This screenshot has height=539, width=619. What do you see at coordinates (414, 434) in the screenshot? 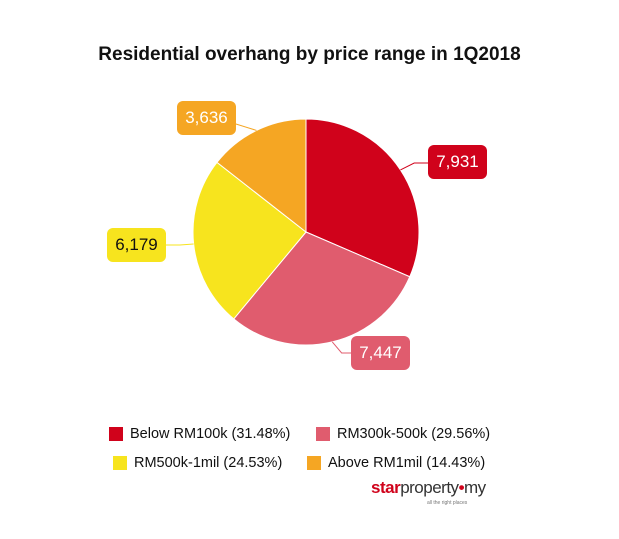
I see `legend-label: RM300k-500k (29.56%)` at bounding box center [414, 434].